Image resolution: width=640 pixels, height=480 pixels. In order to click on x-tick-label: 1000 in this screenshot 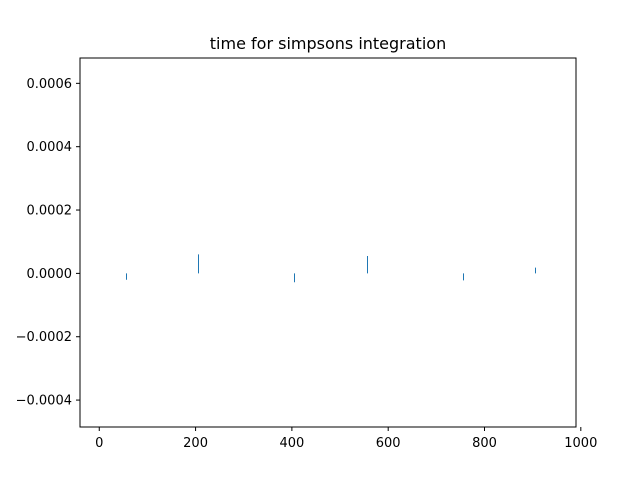, I will do `click(580, 443)`.